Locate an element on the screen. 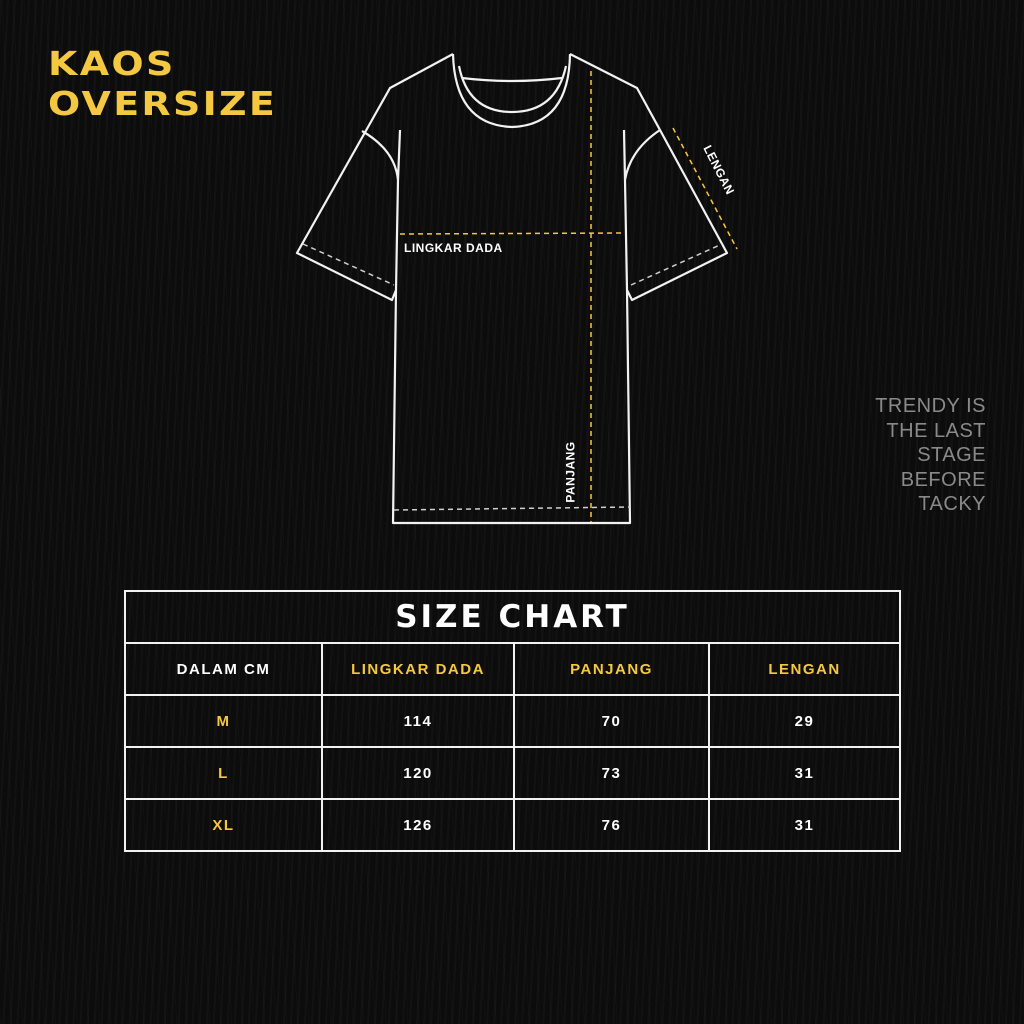 The width and height of the screenshot is (1024, 1024). product-title: KAOS OVERSIZE is located at coordinates (162, 84).